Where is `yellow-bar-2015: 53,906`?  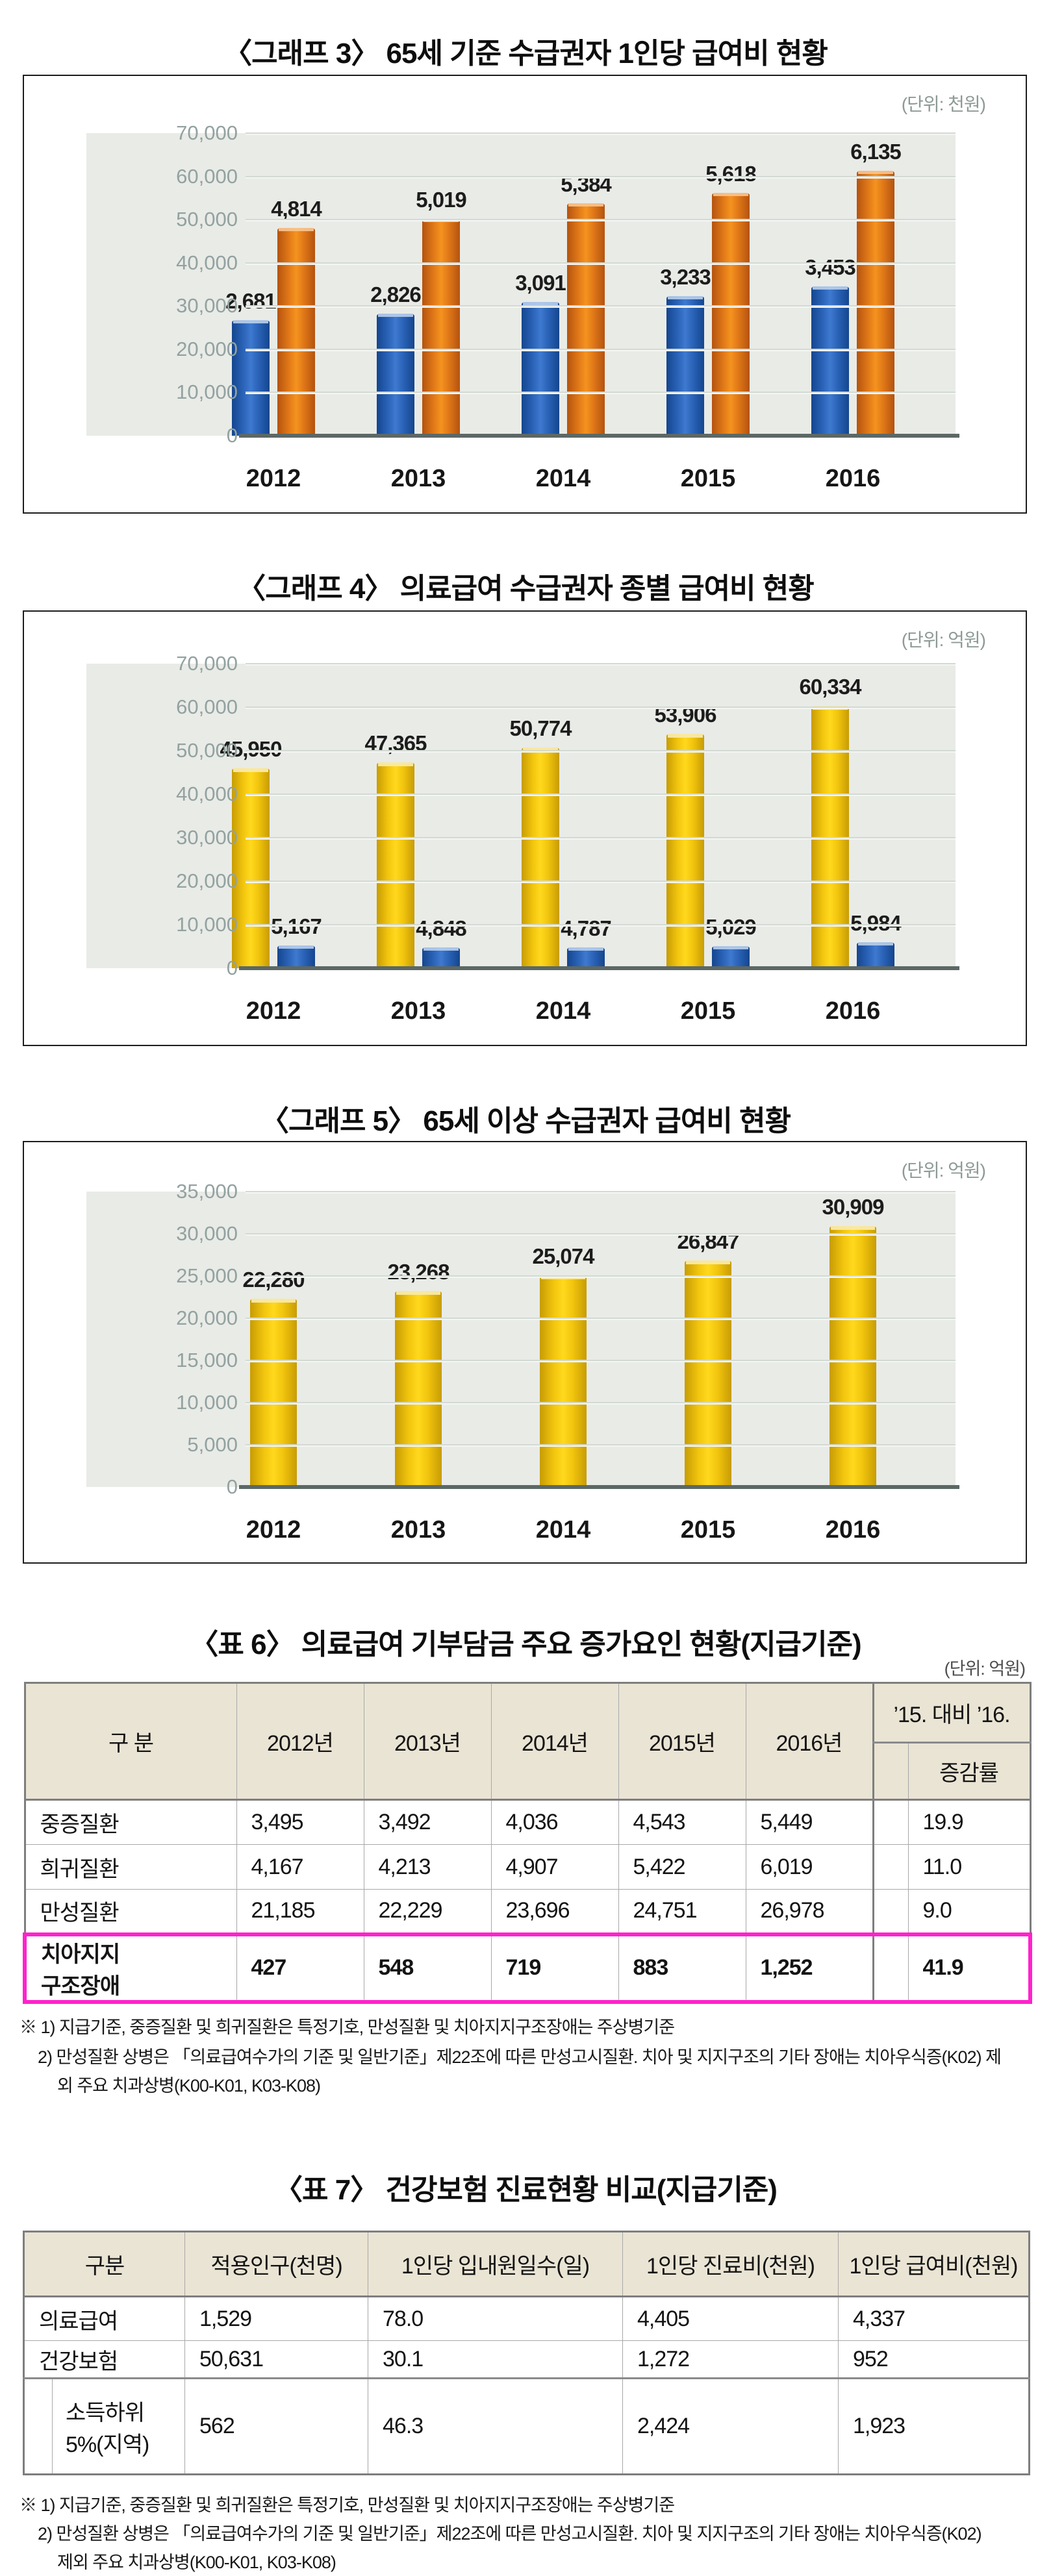 yellow-bar-2015: 53,906 is located at coordinates (685, 835).